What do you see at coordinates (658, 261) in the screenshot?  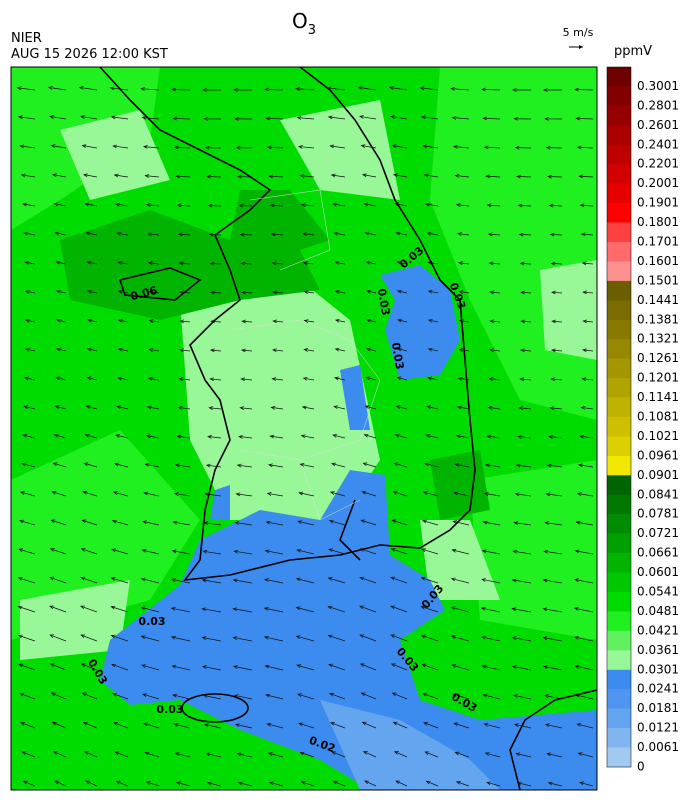 I see `colorbar-label: 0.1601` at bounding box center [658, 261].